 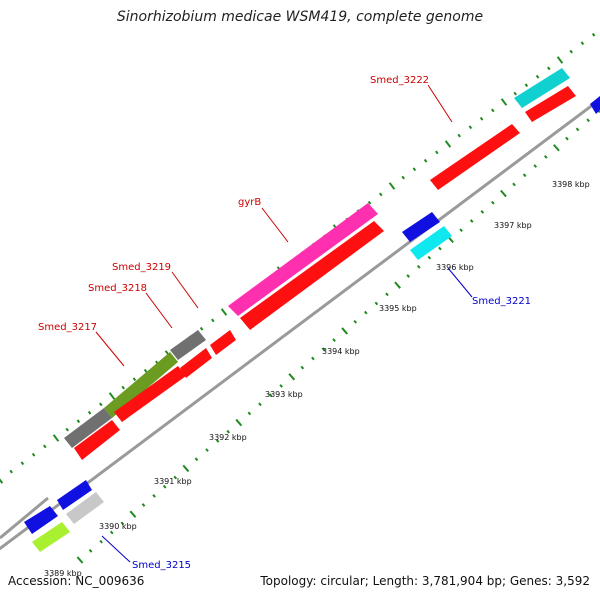 What do you see at coordinates (513, 225) in the screenshot?
I see `scale-tick-label: 3397 kbp` at bounding box center [513, 225].